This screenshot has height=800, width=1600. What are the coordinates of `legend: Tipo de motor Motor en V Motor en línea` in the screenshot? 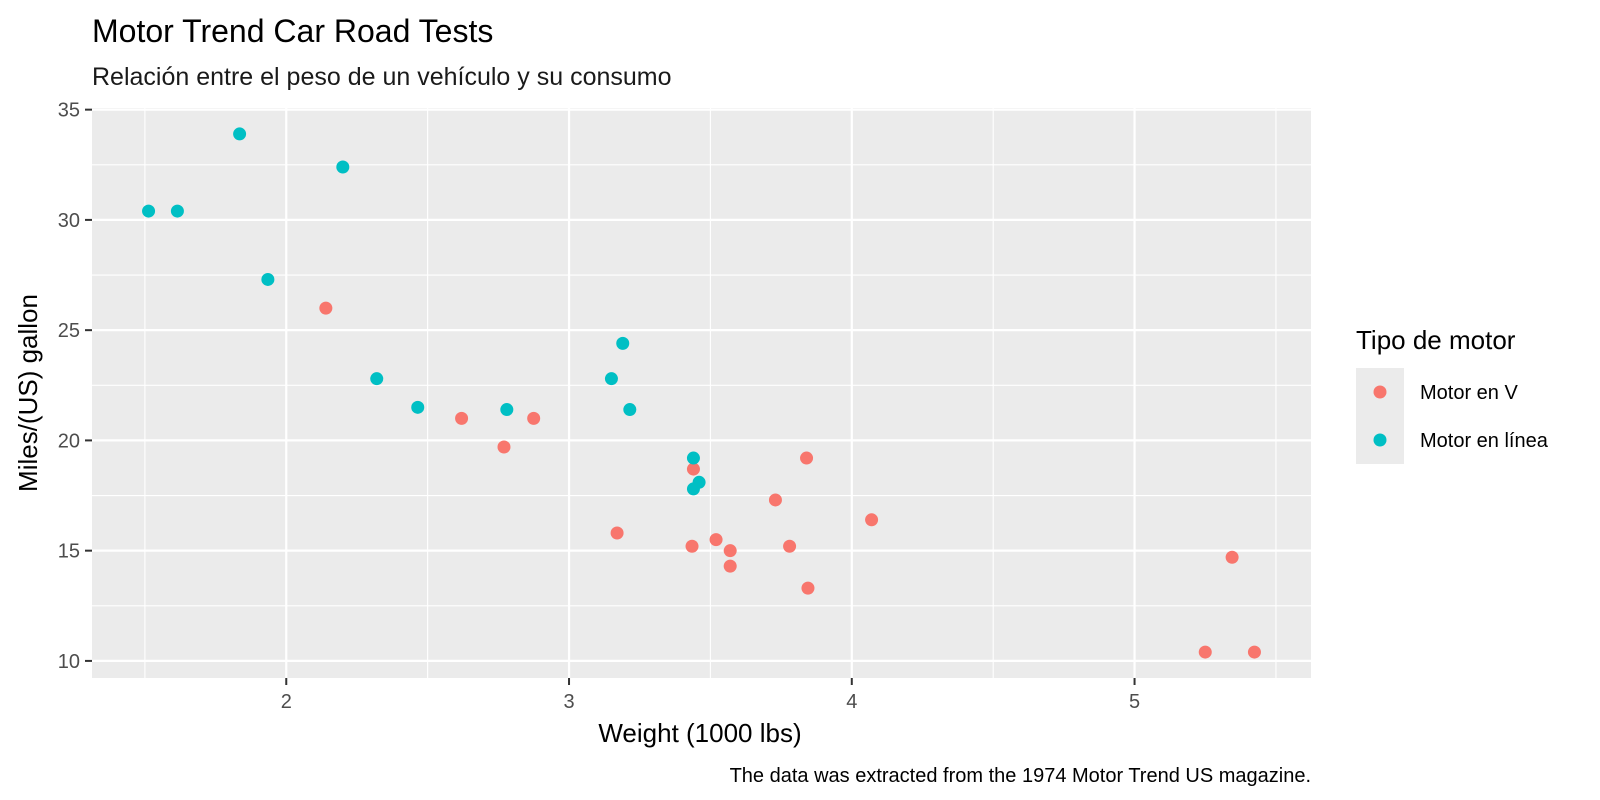 It's located at (1452, 394).